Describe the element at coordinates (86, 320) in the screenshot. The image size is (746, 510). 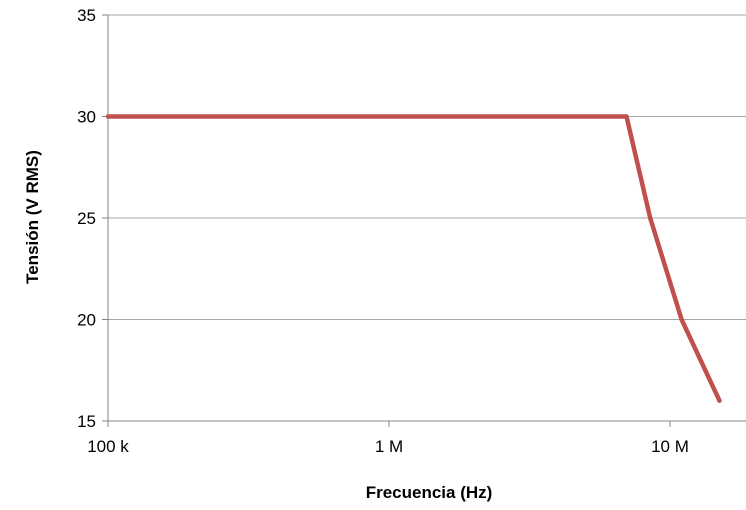
I see `y-tick-label: 20` at that location.